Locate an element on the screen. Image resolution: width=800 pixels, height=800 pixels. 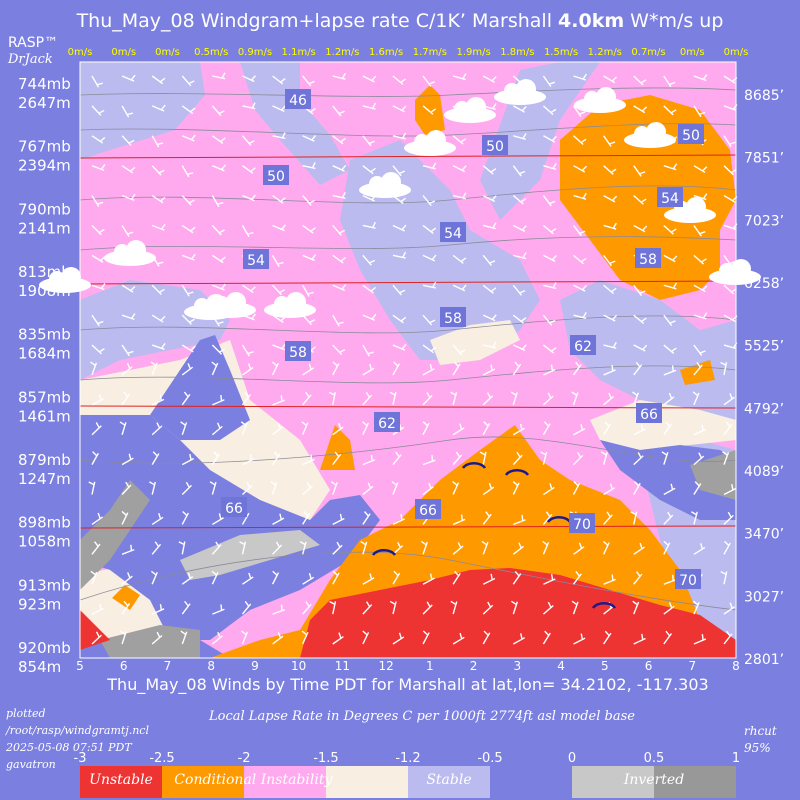
region-orange-left-small is located at coordinates (337, 447).